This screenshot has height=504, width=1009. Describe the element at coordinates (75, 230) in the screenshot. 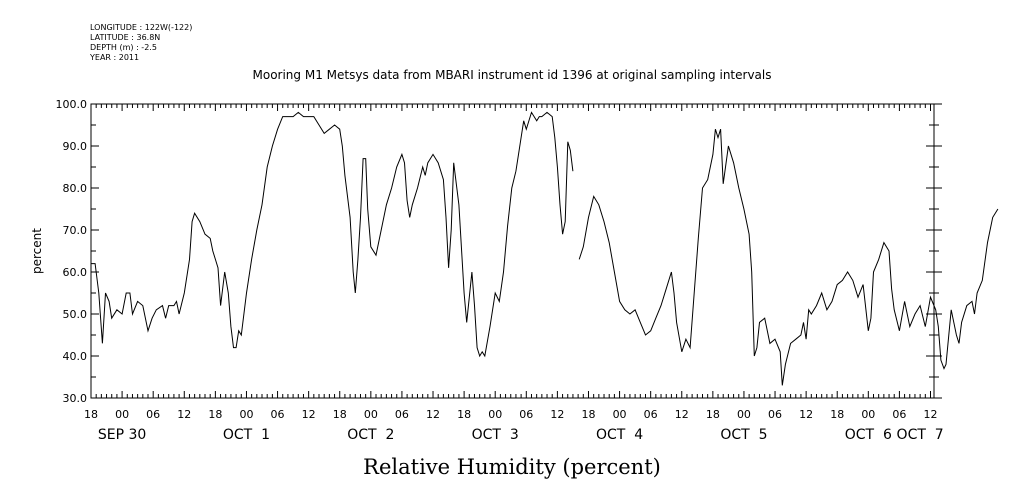

I see `y-tick-label: 70.0` at that location.